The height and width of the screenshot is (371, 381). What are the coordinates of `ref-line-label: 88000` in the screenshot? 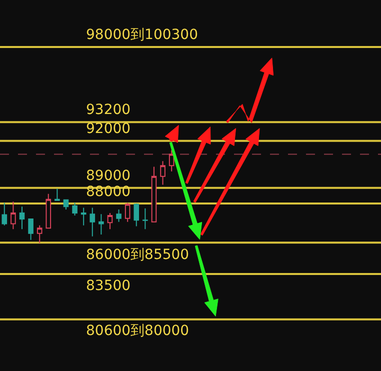 It's located at (108, 192).